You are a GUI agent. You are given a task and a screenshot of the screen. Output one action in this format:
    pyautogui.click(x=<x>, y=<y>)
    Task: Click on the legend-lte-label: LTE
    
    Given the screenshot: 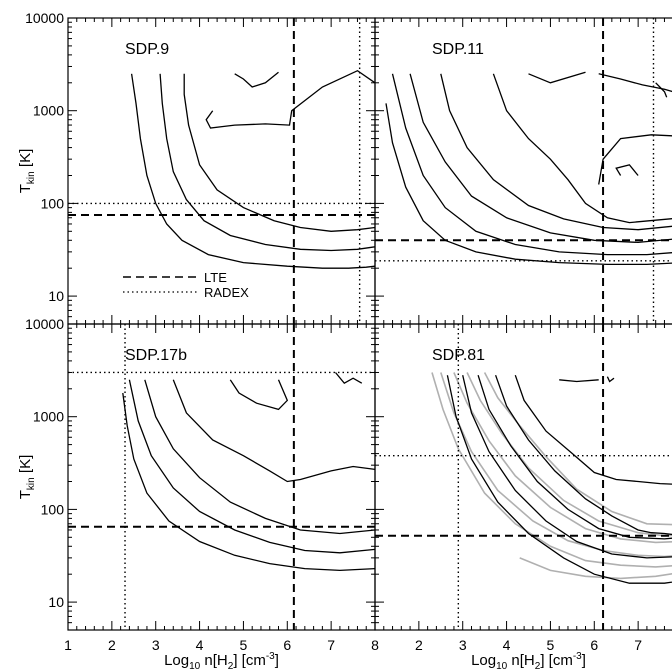 What is the action you would take?
    pyautogui.click(x=215, y=277)
    